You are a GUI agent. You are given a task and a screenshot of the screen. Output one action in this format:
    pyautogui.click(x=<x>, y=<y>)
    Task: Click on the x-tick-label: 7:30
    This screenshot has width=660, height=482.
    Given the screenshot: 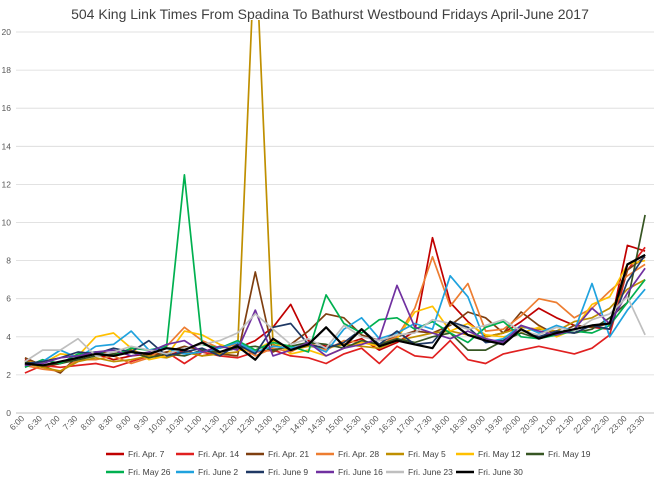 What is the action you would take?
    pyautogui.click(x=70, y=422)
    